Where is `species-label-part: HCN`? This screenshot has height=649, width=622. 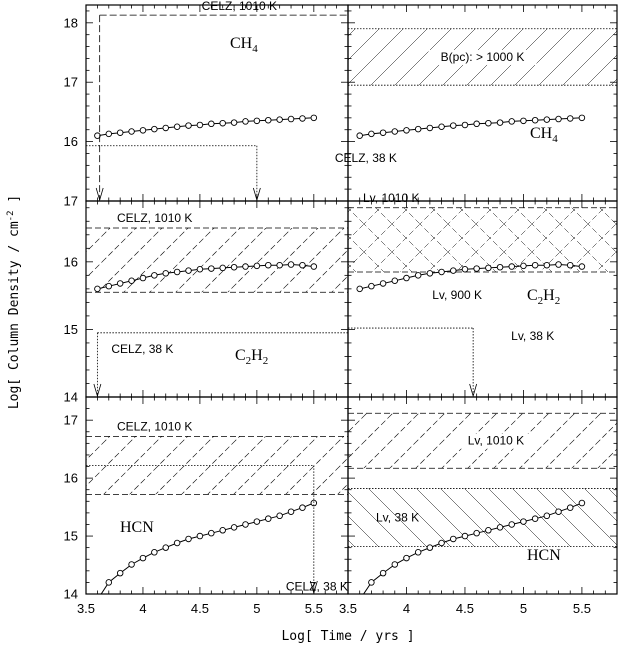
species-label-part: HCN is located at coordinates (544, 555).